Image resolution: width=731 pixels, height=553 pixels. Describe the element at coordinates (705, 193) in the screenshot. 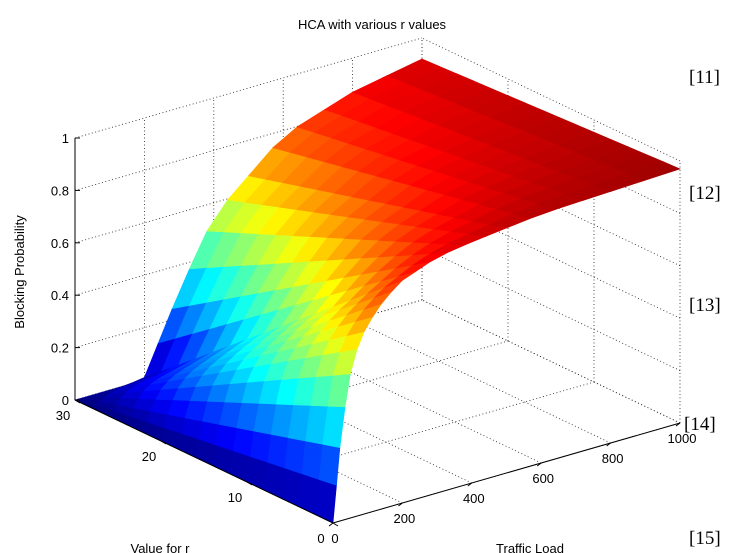

I see `ref-12: [12]` at that location.